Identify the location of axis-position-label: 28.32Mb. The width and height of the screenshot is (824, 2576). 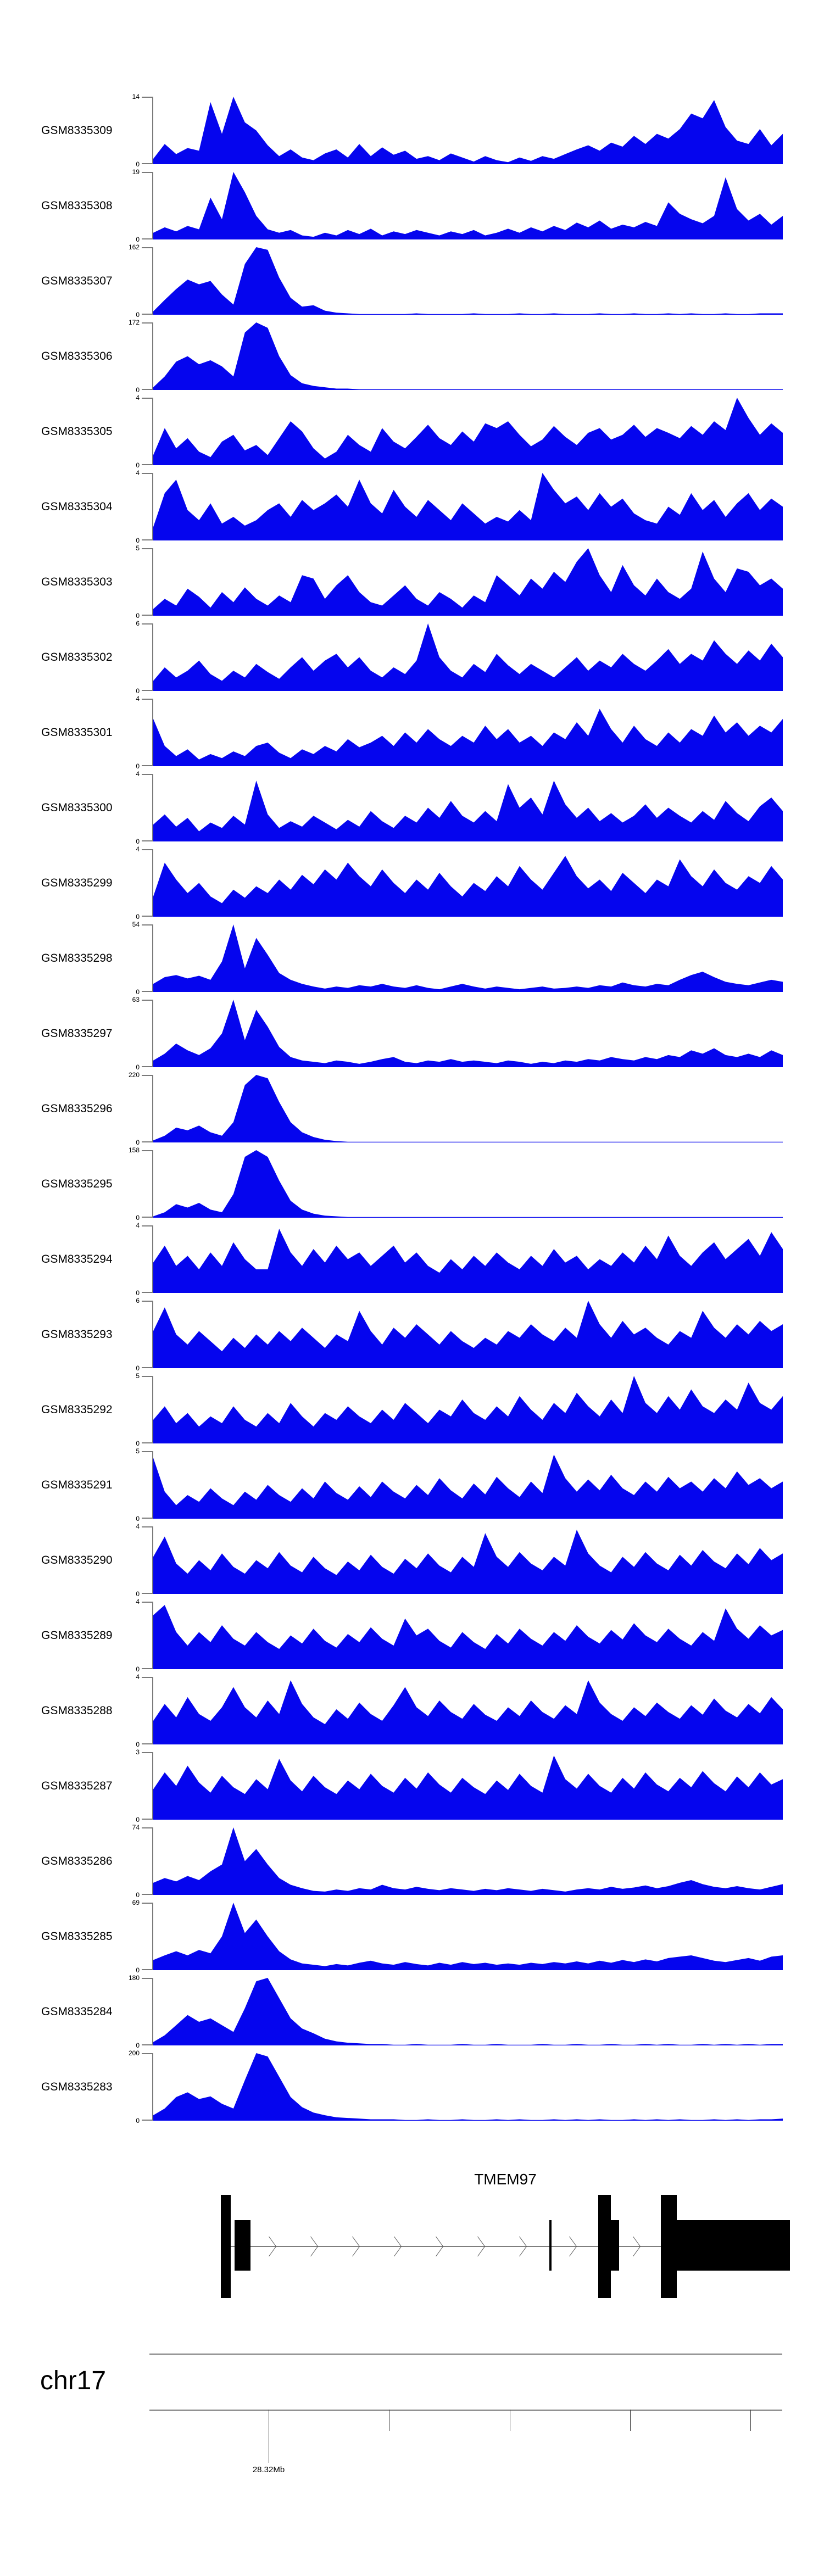
(268, 2469).